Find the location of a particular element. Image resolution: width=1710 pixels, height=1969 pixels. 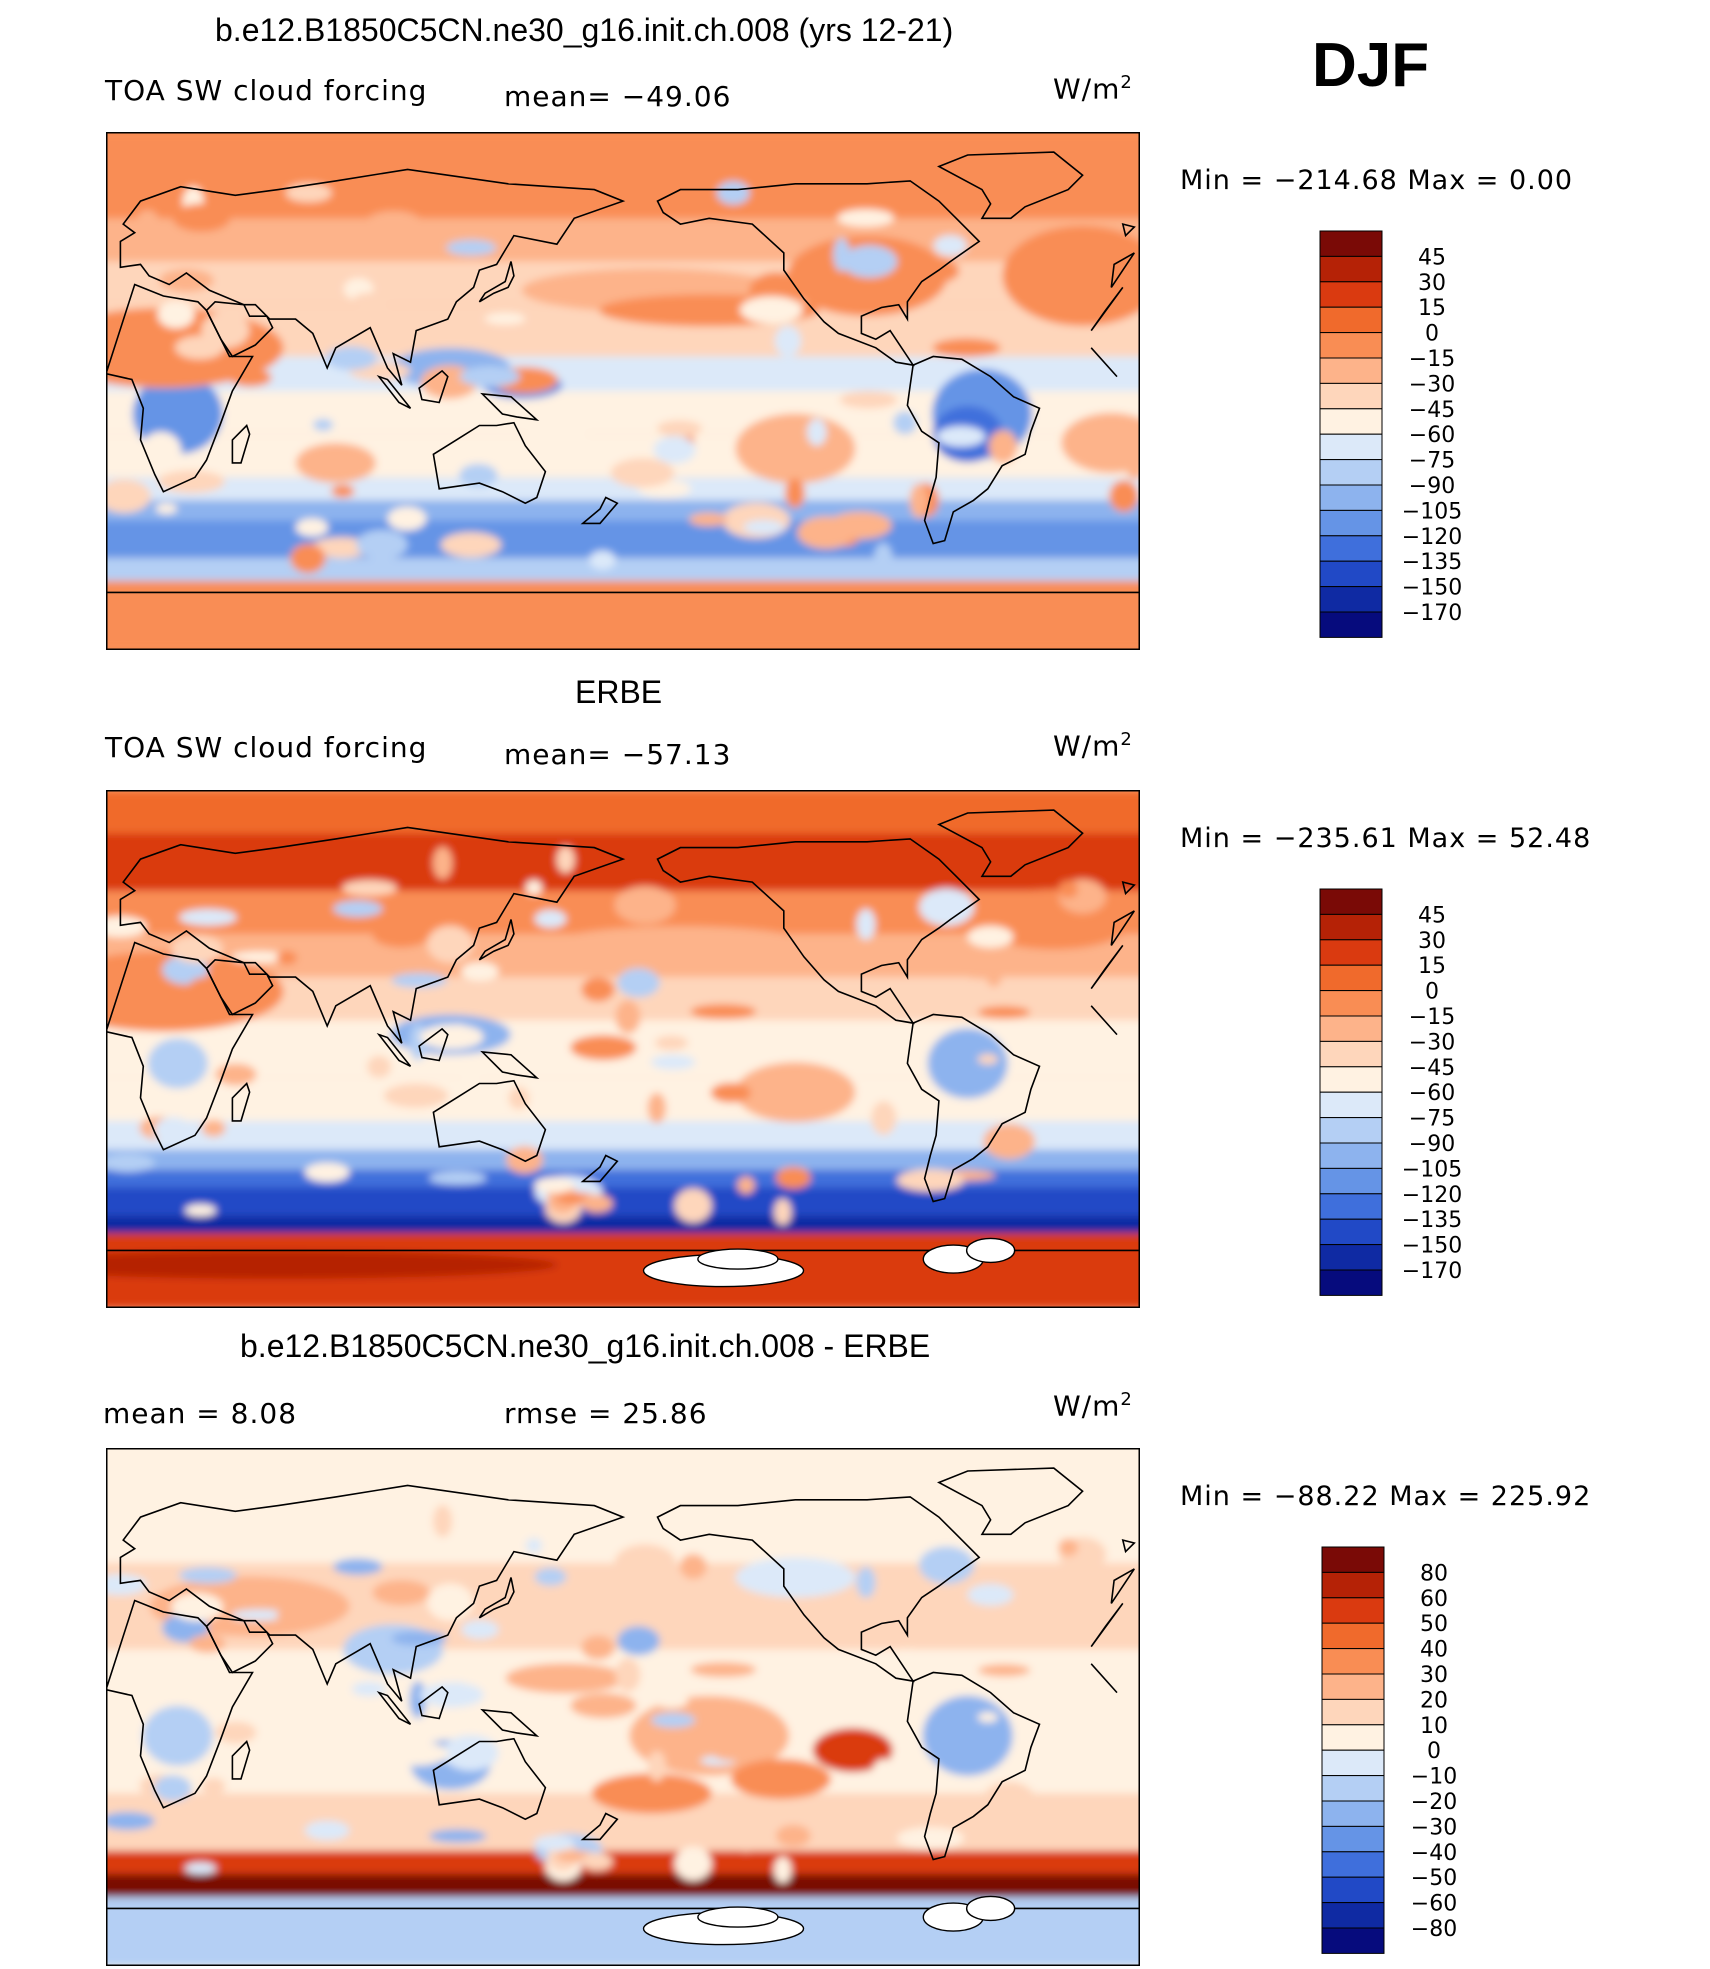

missing-data-patch is located at coordinates (990, 1250).